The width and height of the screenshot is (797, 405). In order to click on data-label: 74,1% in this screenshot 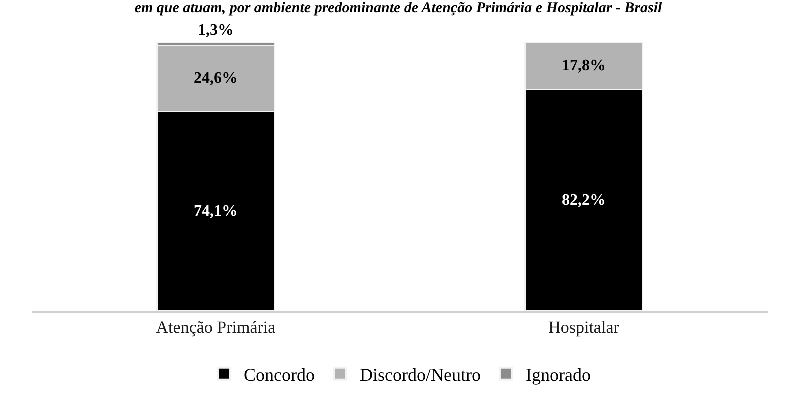, I will do `click(216, 211)`.